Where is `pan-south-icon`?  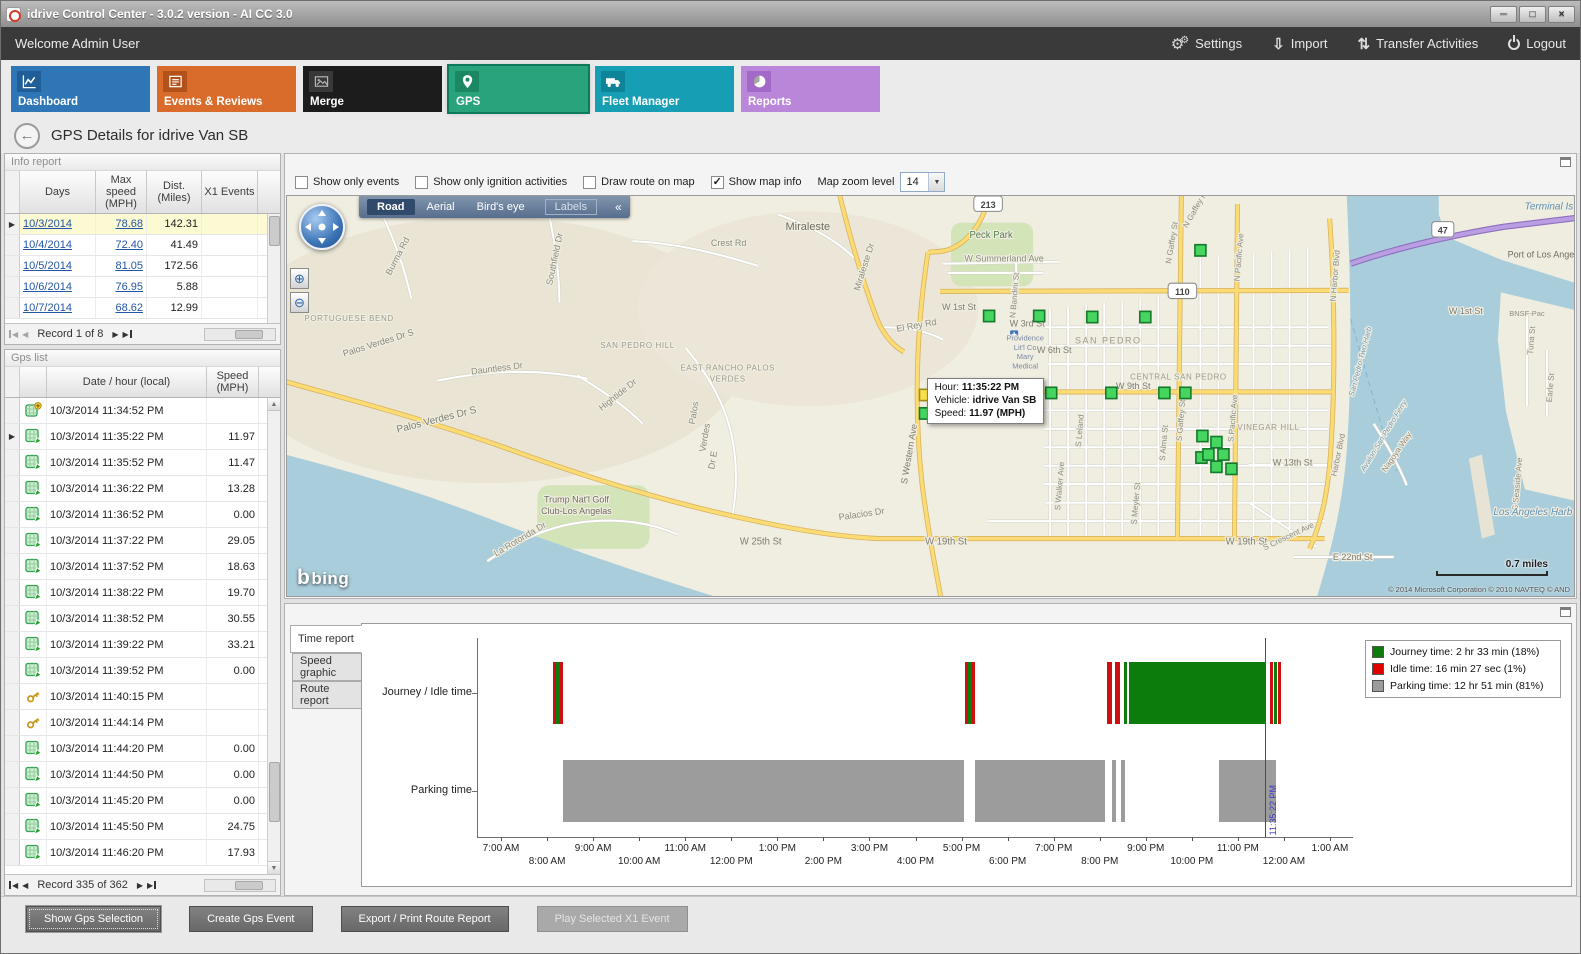 pan-south-icon is located at coordinates (322, 241).